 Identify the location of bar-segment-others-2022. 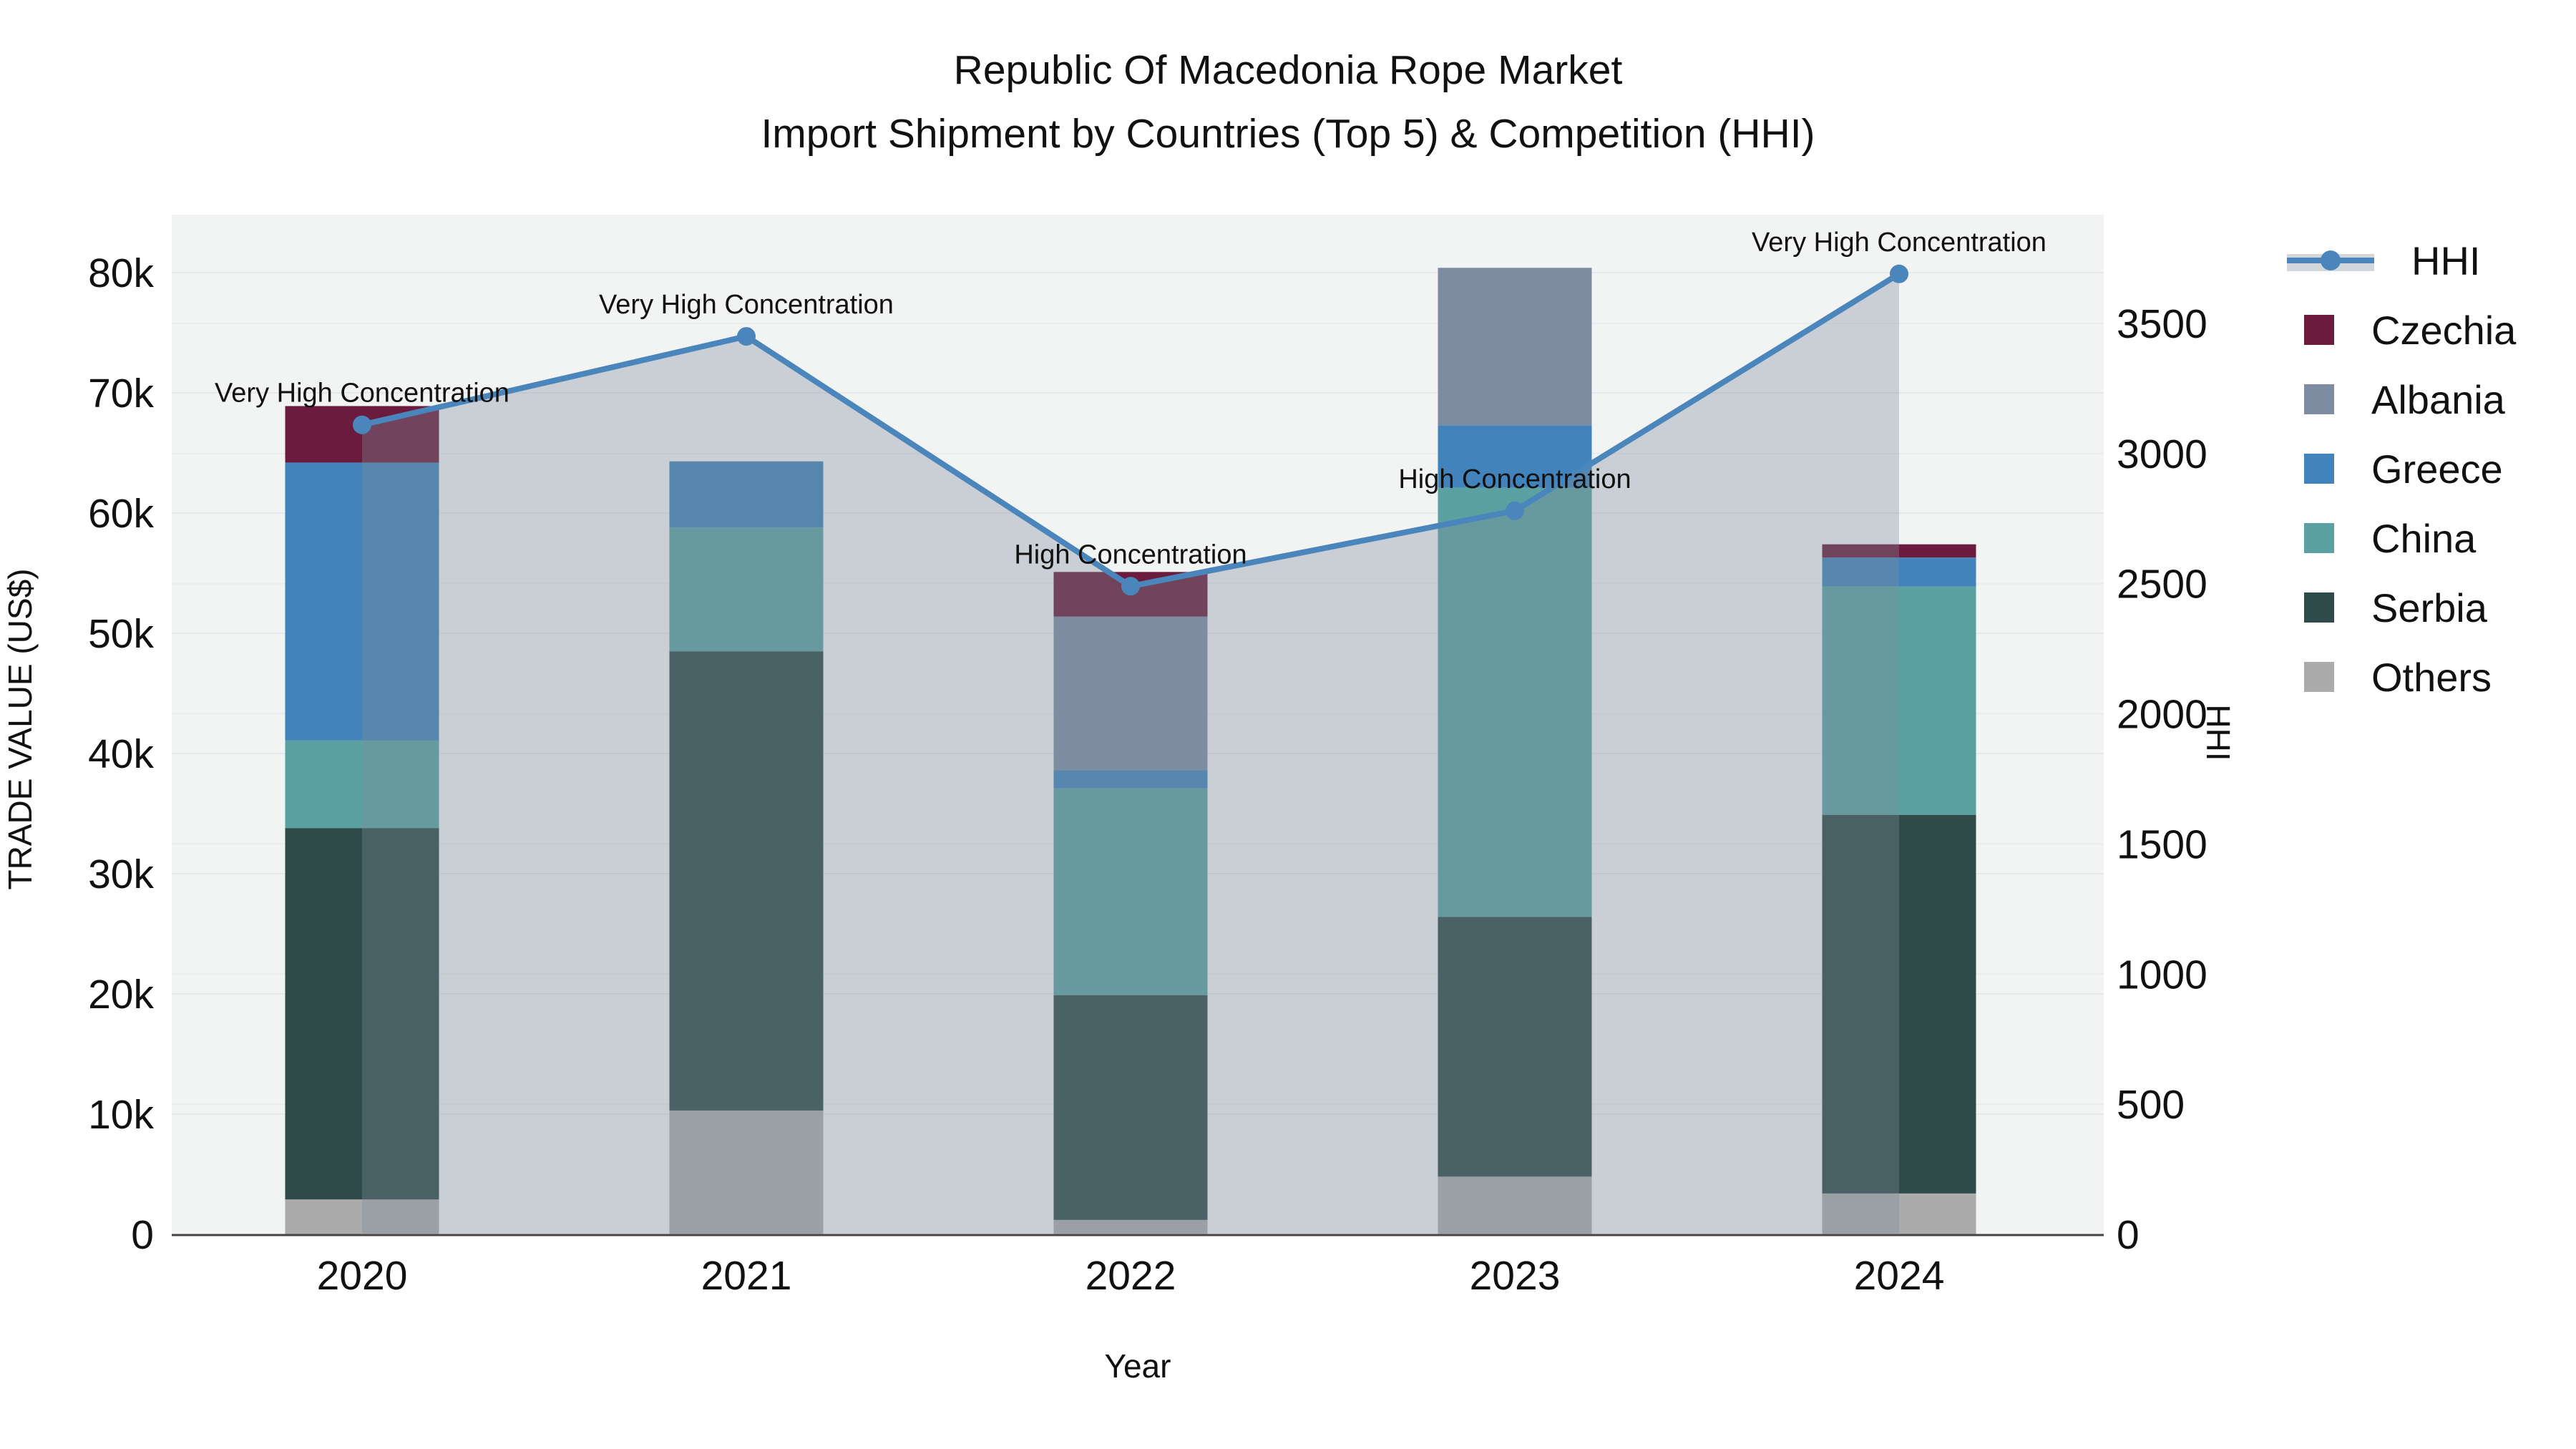
(1130, 1226).